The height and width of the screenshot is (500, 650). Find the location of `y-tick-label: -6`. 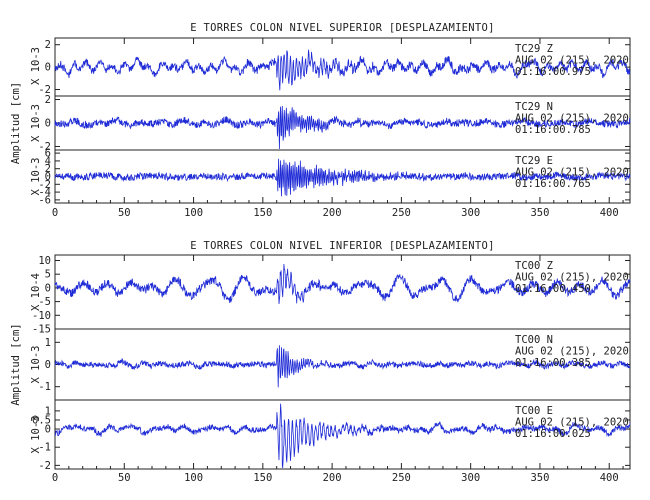

y-tick-label: -6 is located at coordinates (44, 200).